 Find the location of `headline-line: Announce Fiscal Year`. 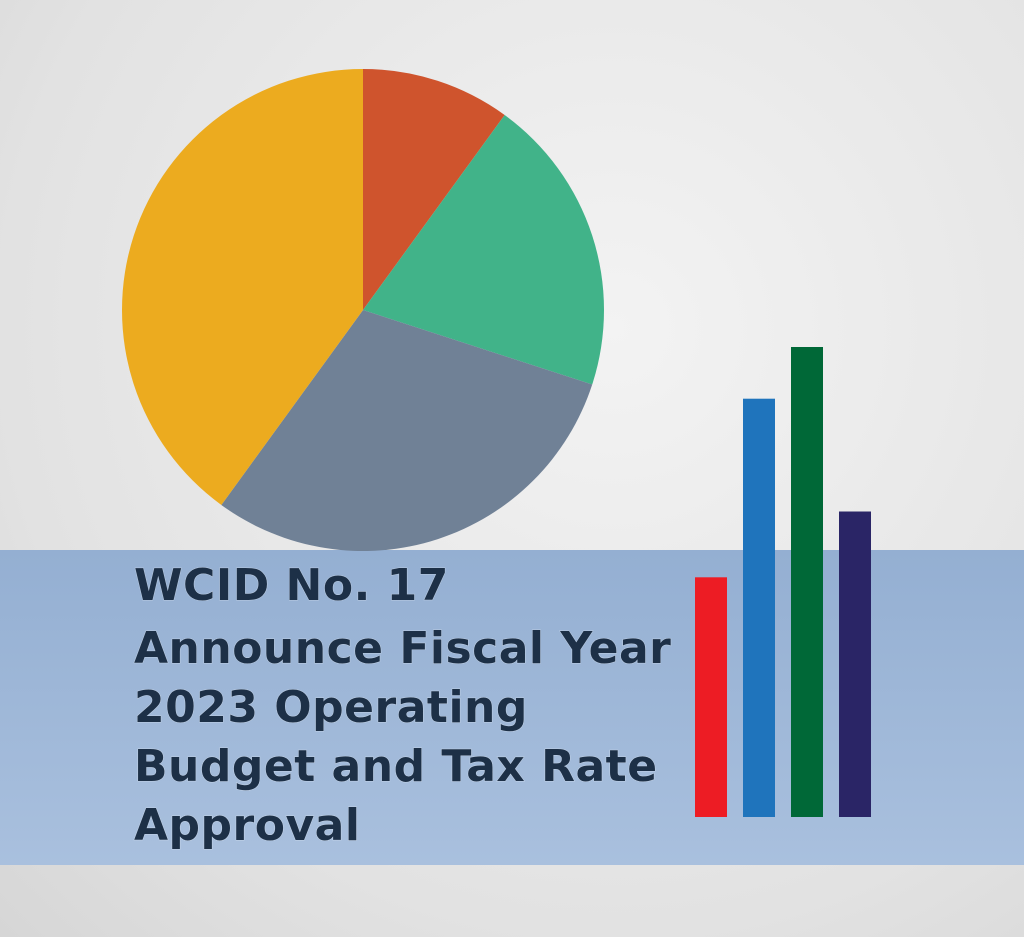

headline-line: Announce Fiscal Year is located at coordinates (402, 648).